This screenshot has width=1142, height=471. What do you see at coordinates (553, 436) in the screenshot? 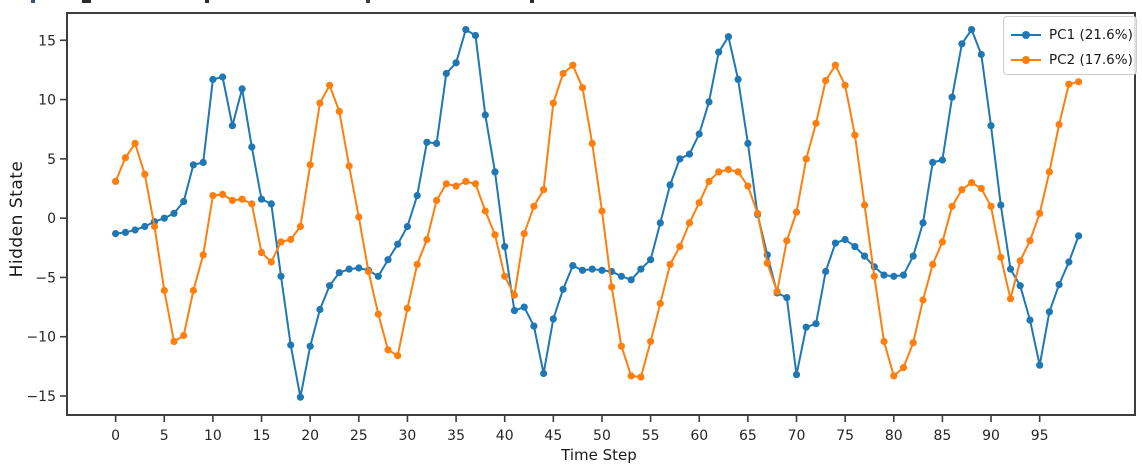
I see `x-tick-label: 45` at bounding box center [553, 436].